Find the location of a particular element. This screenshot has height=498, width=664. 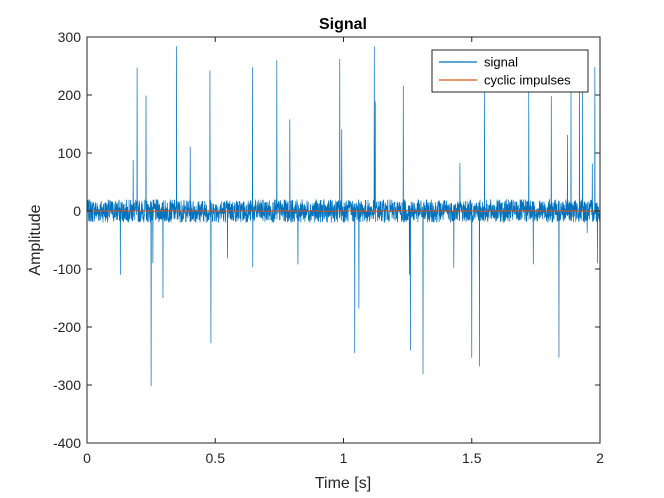

y-tick-label: 300 is located at coordinates (70, 37).